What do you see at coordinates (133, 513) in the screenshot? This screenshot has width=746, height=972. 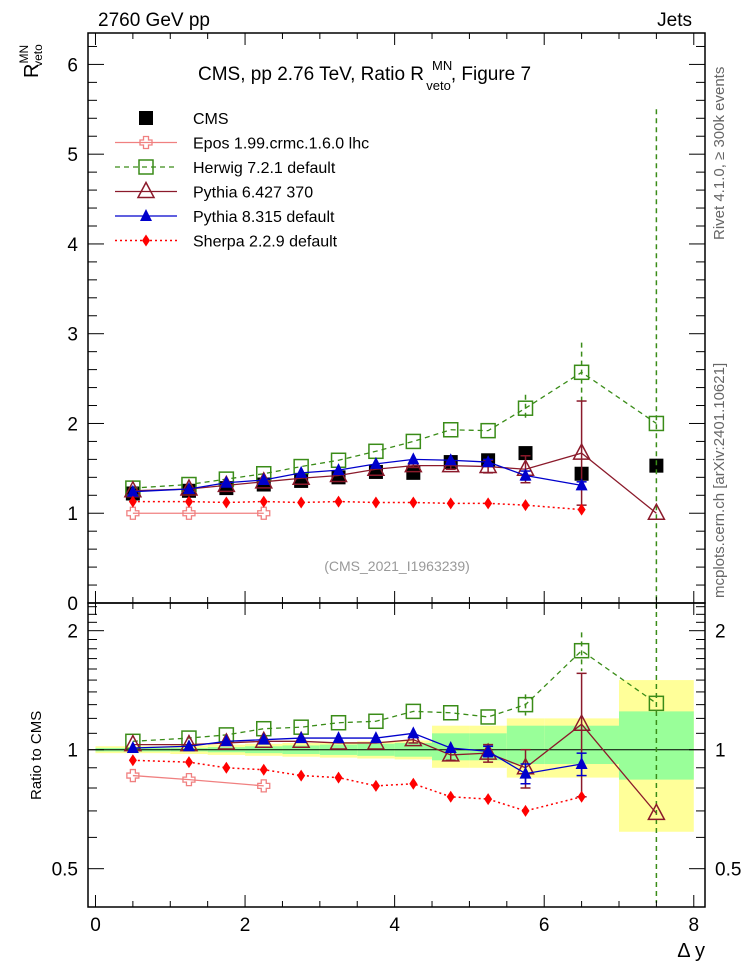 I see `main-point-epos-1-99-crmc-1-6-0-lhc` at bounding box center [133, 513].